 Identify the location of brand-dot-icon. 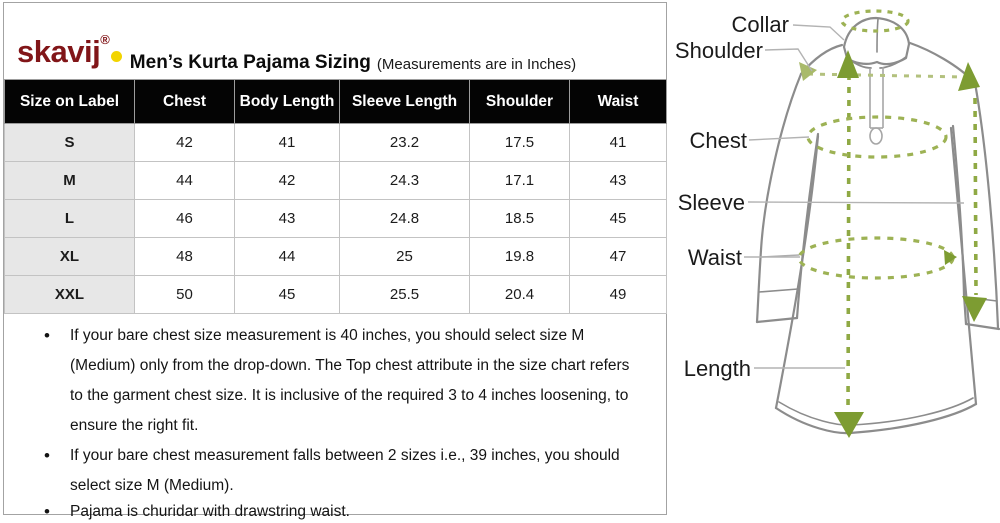
(116, 56).